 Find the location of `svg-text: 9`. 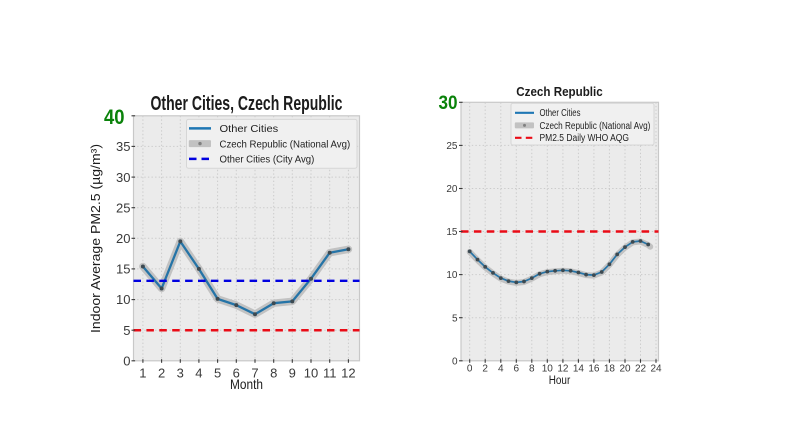

svg-text: 9 is located at coordinates (292, 373).